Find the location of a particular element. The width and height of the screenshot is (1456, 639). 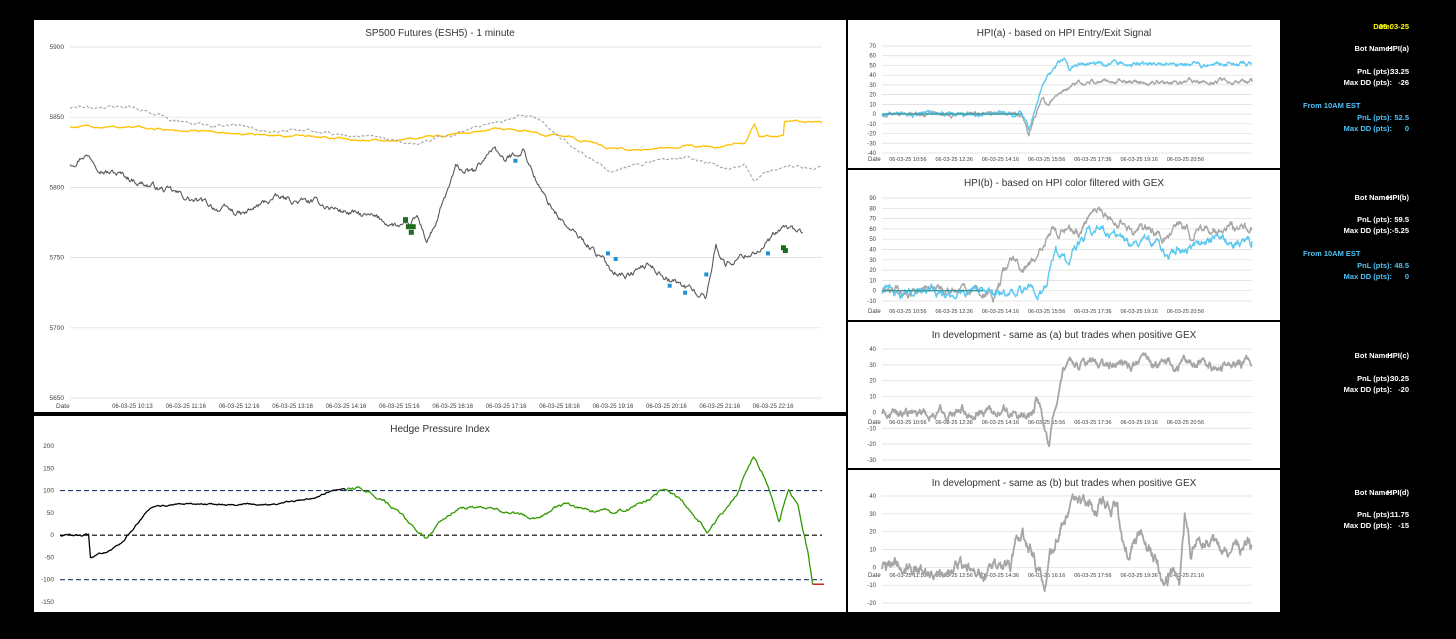

x-tick-label: 06-03-25 20:16 is located at coordinates (666, 407).